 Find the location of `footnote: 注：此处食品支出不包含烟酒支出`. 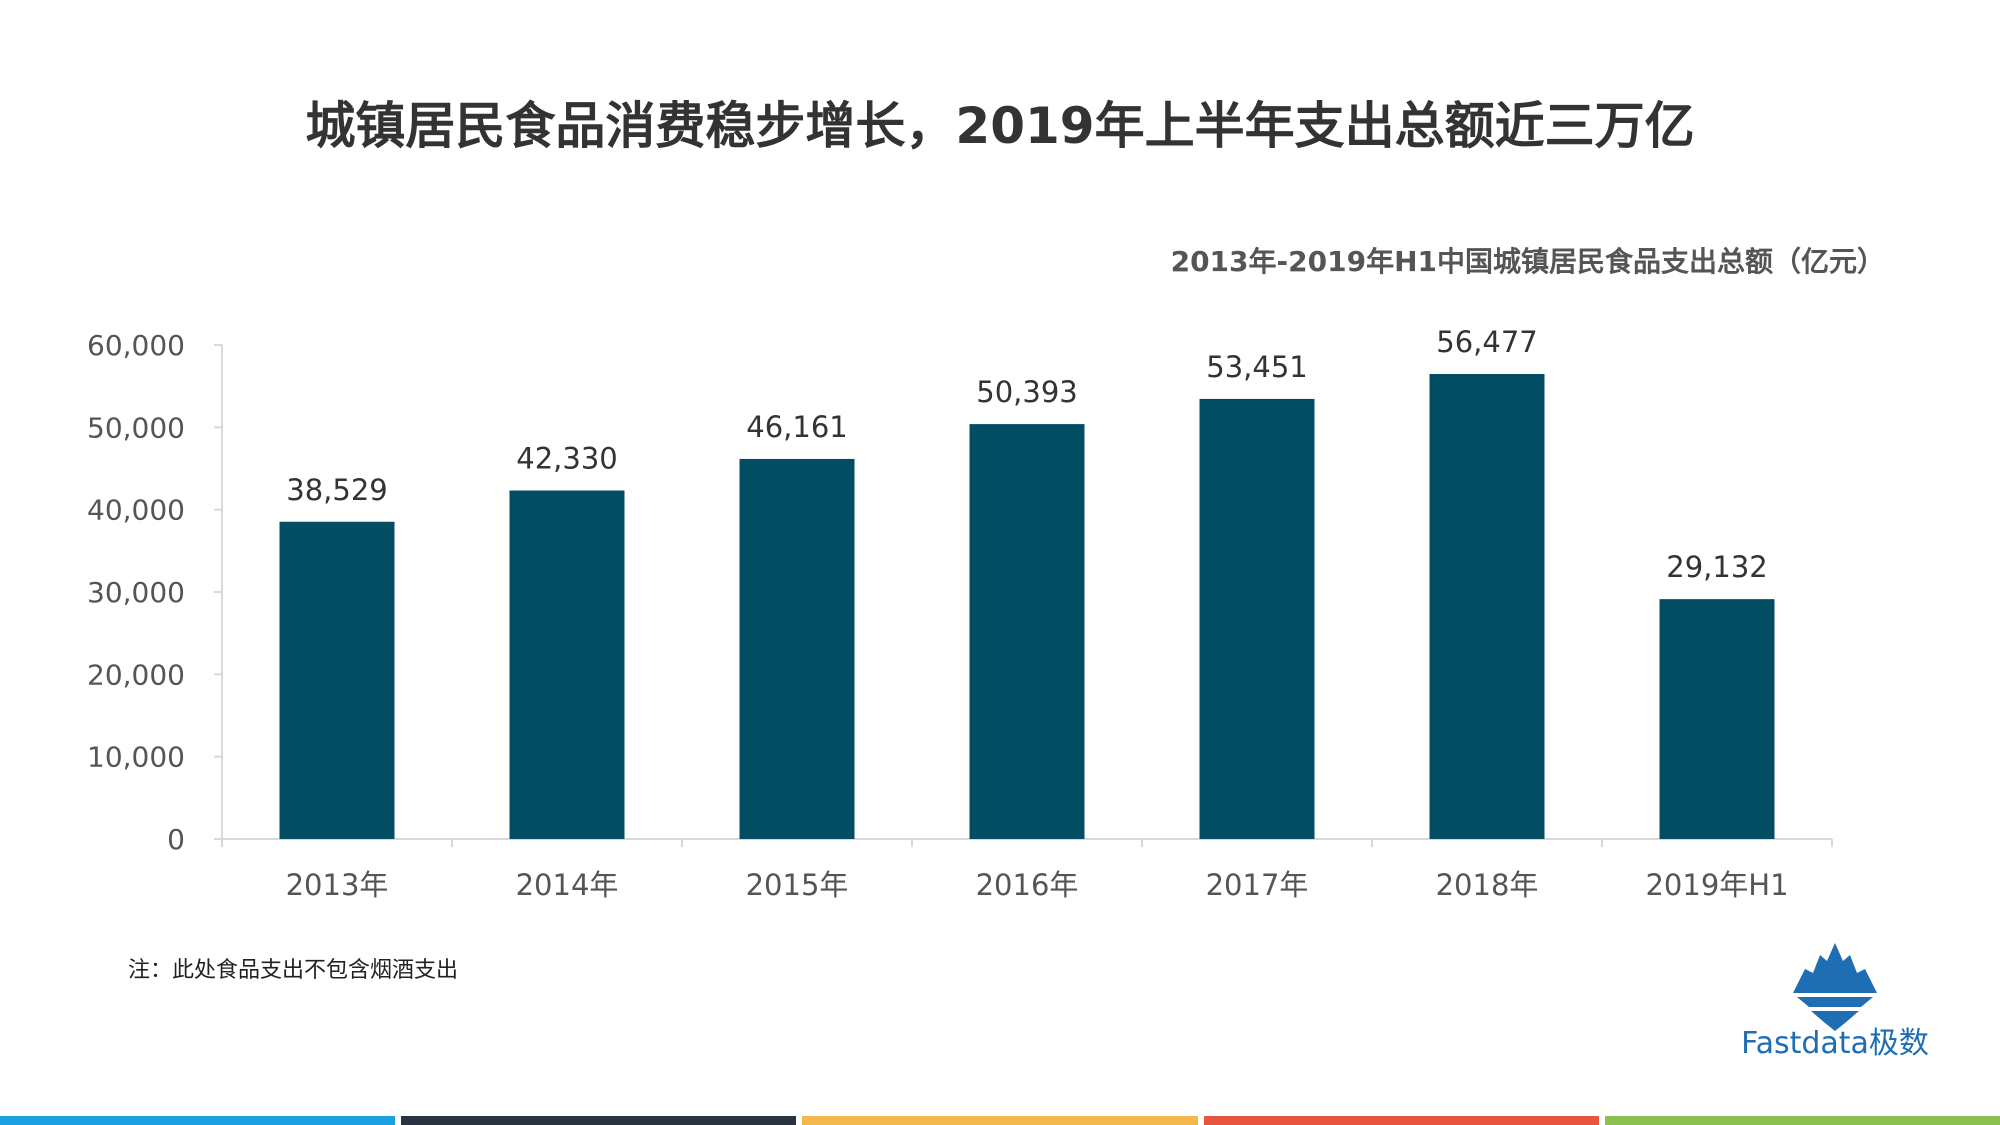

footnote: 注：此处食品支出不包含烟酒支出 is located at coordinates (293, 970).